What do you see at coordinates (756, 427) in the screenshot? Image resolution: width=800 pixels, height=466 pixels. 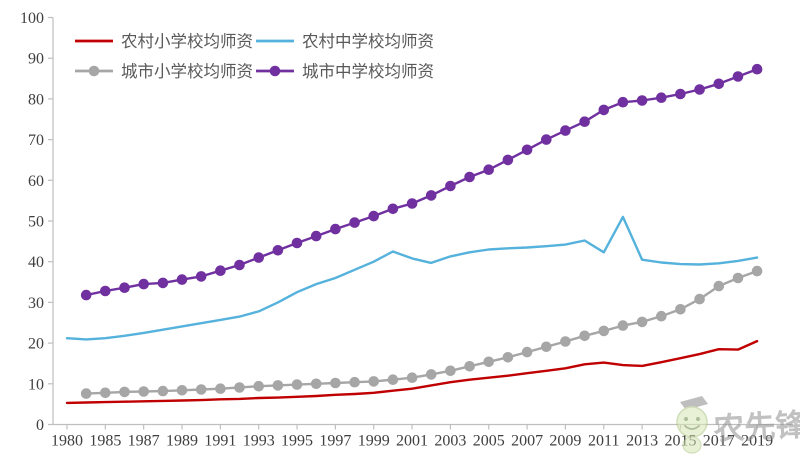 I see `watermark-text: 农先锋` at bounding box center [756, 427].